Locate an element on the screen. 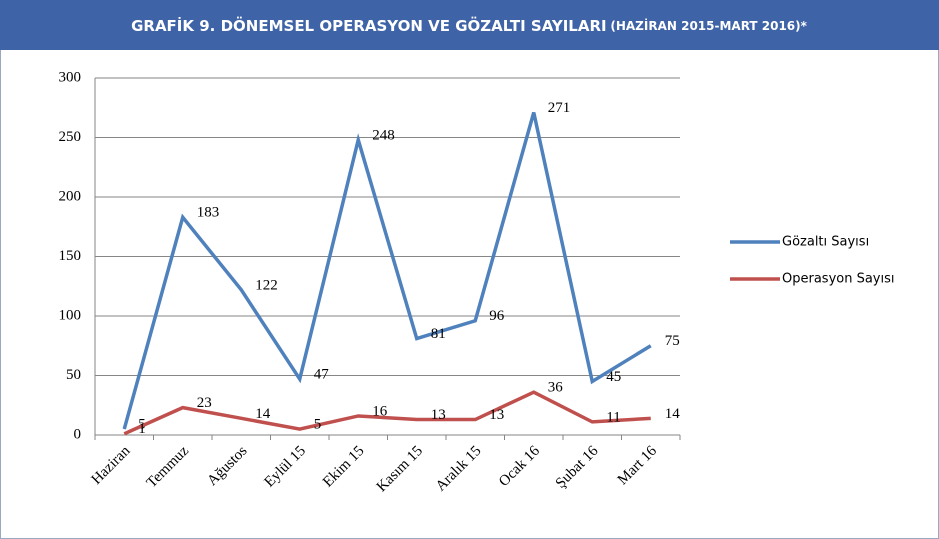 The image size is (939, 539). data-label: 45 is located at coordinates (613, 377).